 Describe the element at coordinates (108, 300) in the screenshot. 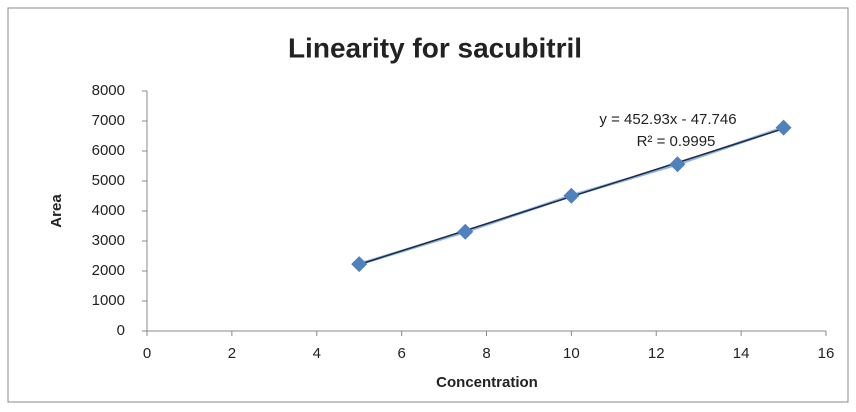

I see `y-tick-label: 1000` at that location.